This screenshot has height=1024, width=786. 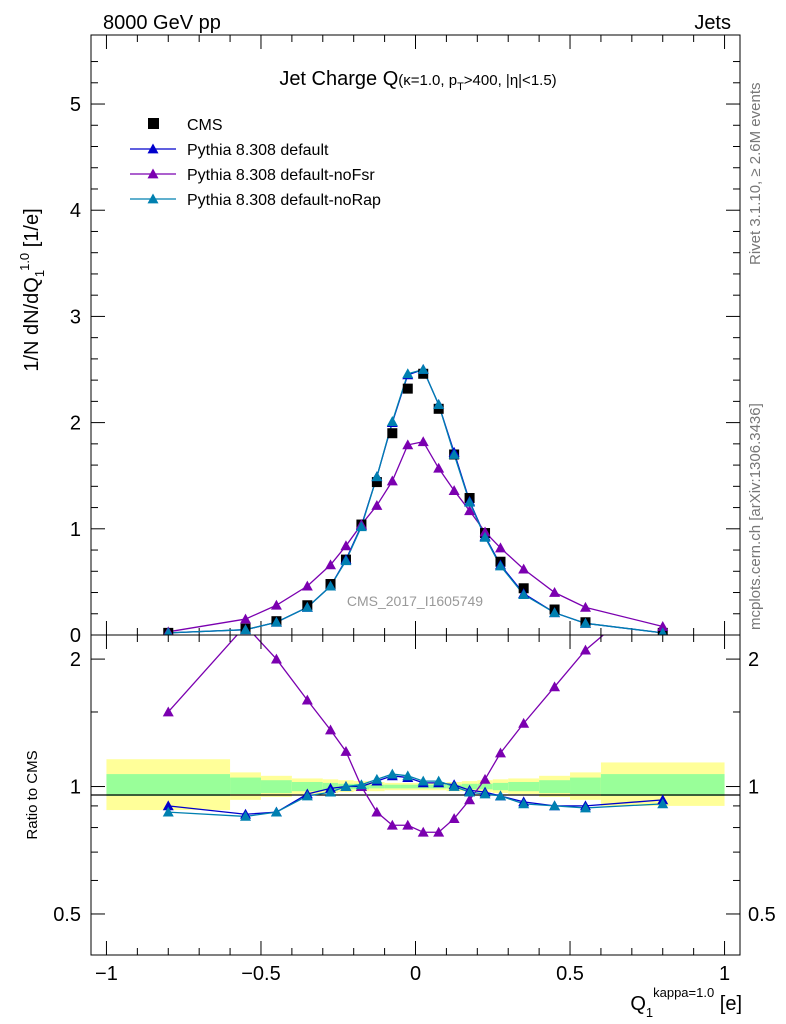 What do you see at coordinates (106, 974) in the screenshot?
I see `x-tick-label: −1` at bounding box center [106, 974].